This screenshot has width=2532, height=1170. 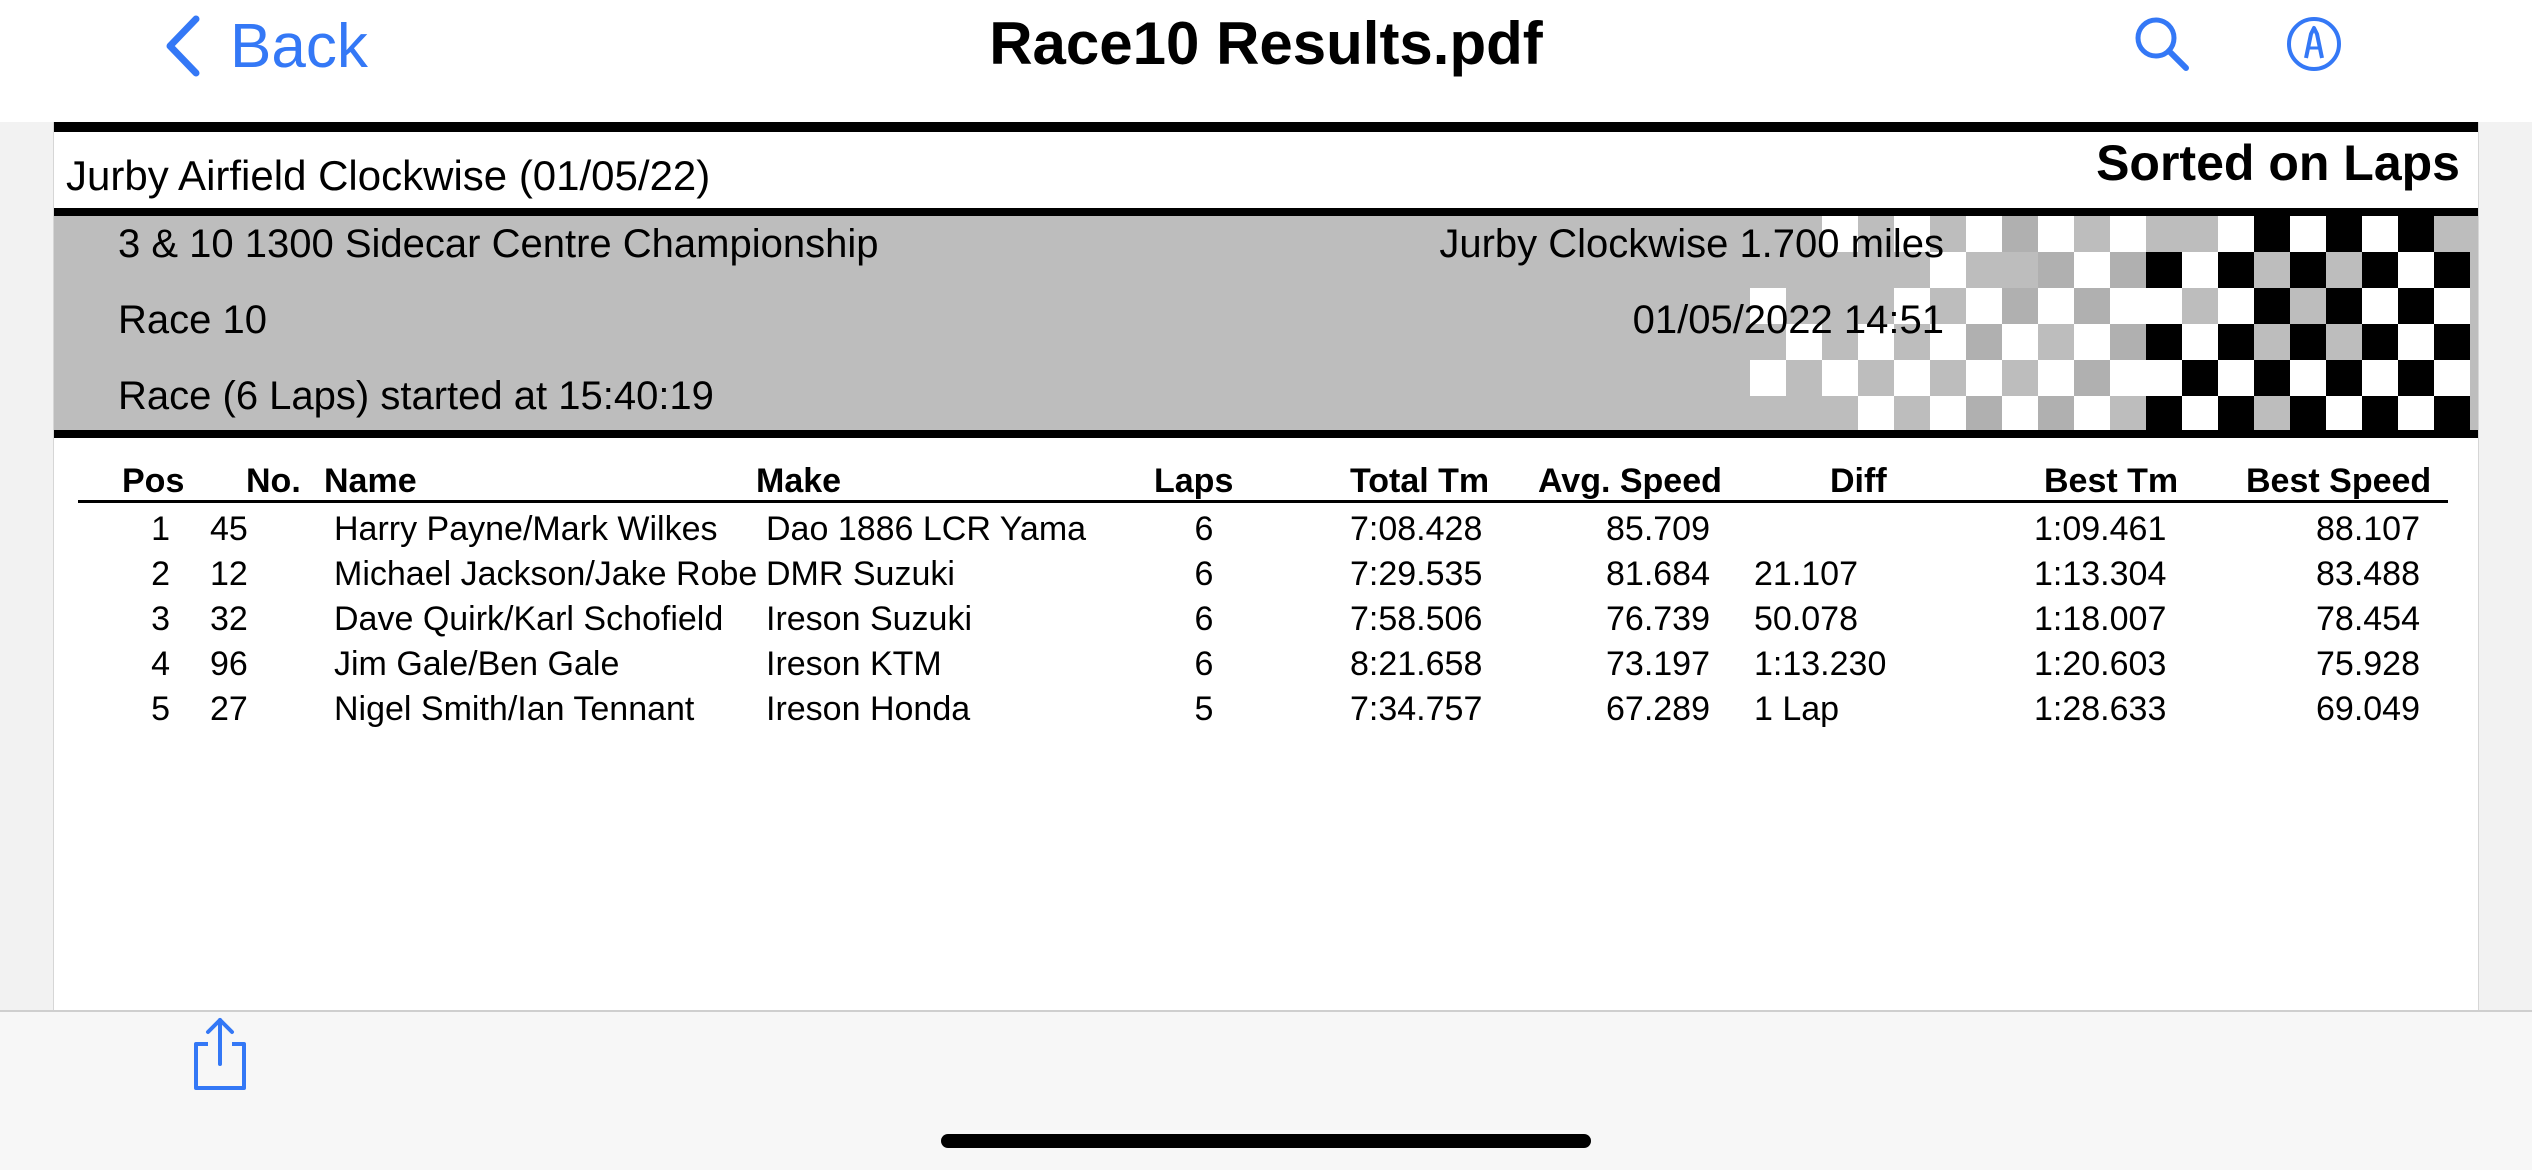 What do you see at coordinates (2100, 709) in the screenshot?
I see `cell-best-time: 1:28.633` at bounding box center [2100, 709].